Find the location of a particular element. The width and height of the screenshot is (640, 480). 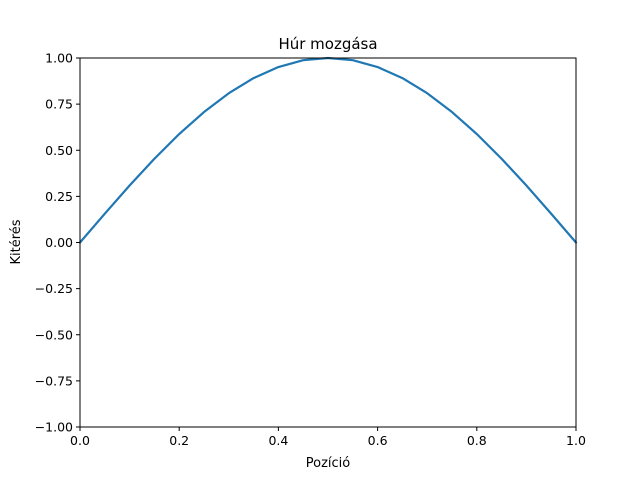

x-tick-label: 0.0 is located at coordinates (80, 440).